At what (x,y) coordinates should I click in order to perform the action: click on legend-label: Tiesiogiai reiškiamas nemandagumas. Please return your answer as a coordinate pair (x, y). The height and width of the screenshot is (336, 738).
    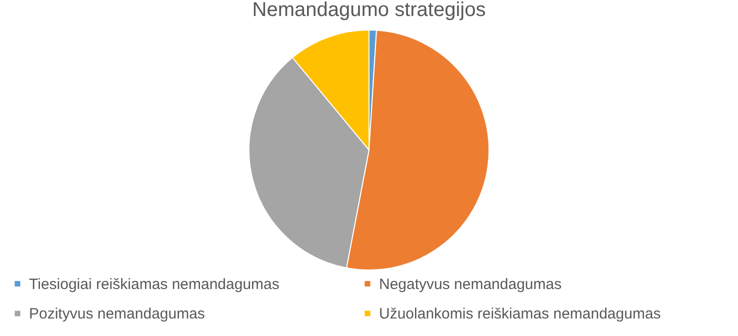
    Looking at the image, I should click on (154, 284).